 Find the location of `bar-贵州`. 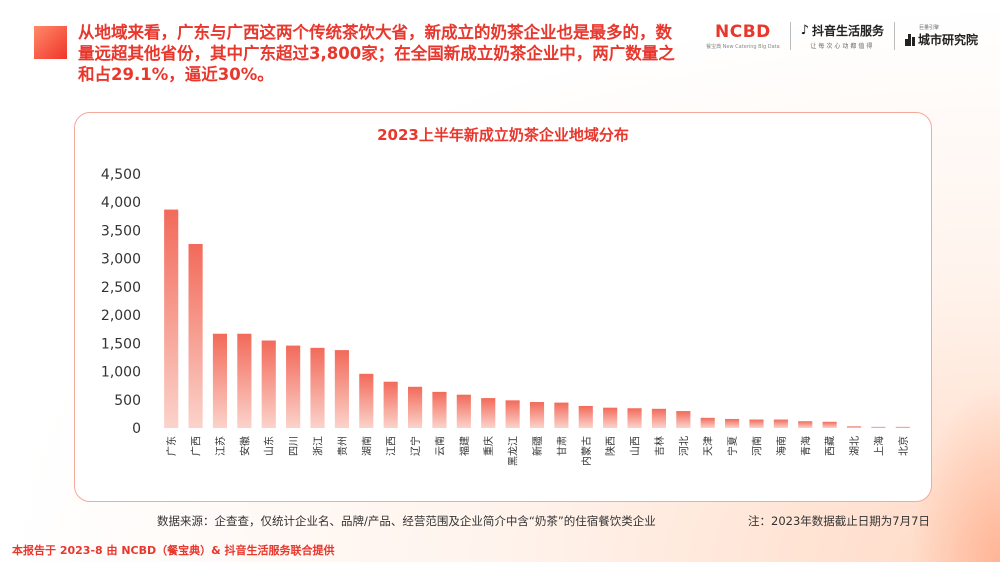

bar-贵州 is located at coordinates (341, 389).